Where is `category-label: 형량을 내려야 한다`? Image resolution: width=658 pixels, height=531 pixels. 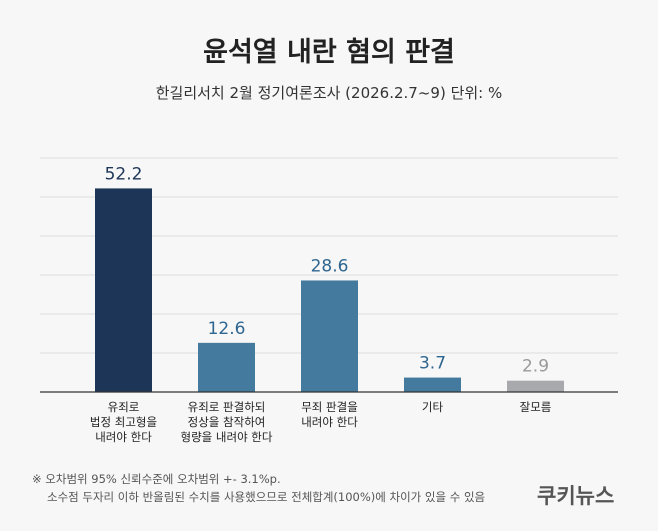
category-label: 형량을 내려야 한다 is located at coordinates (227, 437).